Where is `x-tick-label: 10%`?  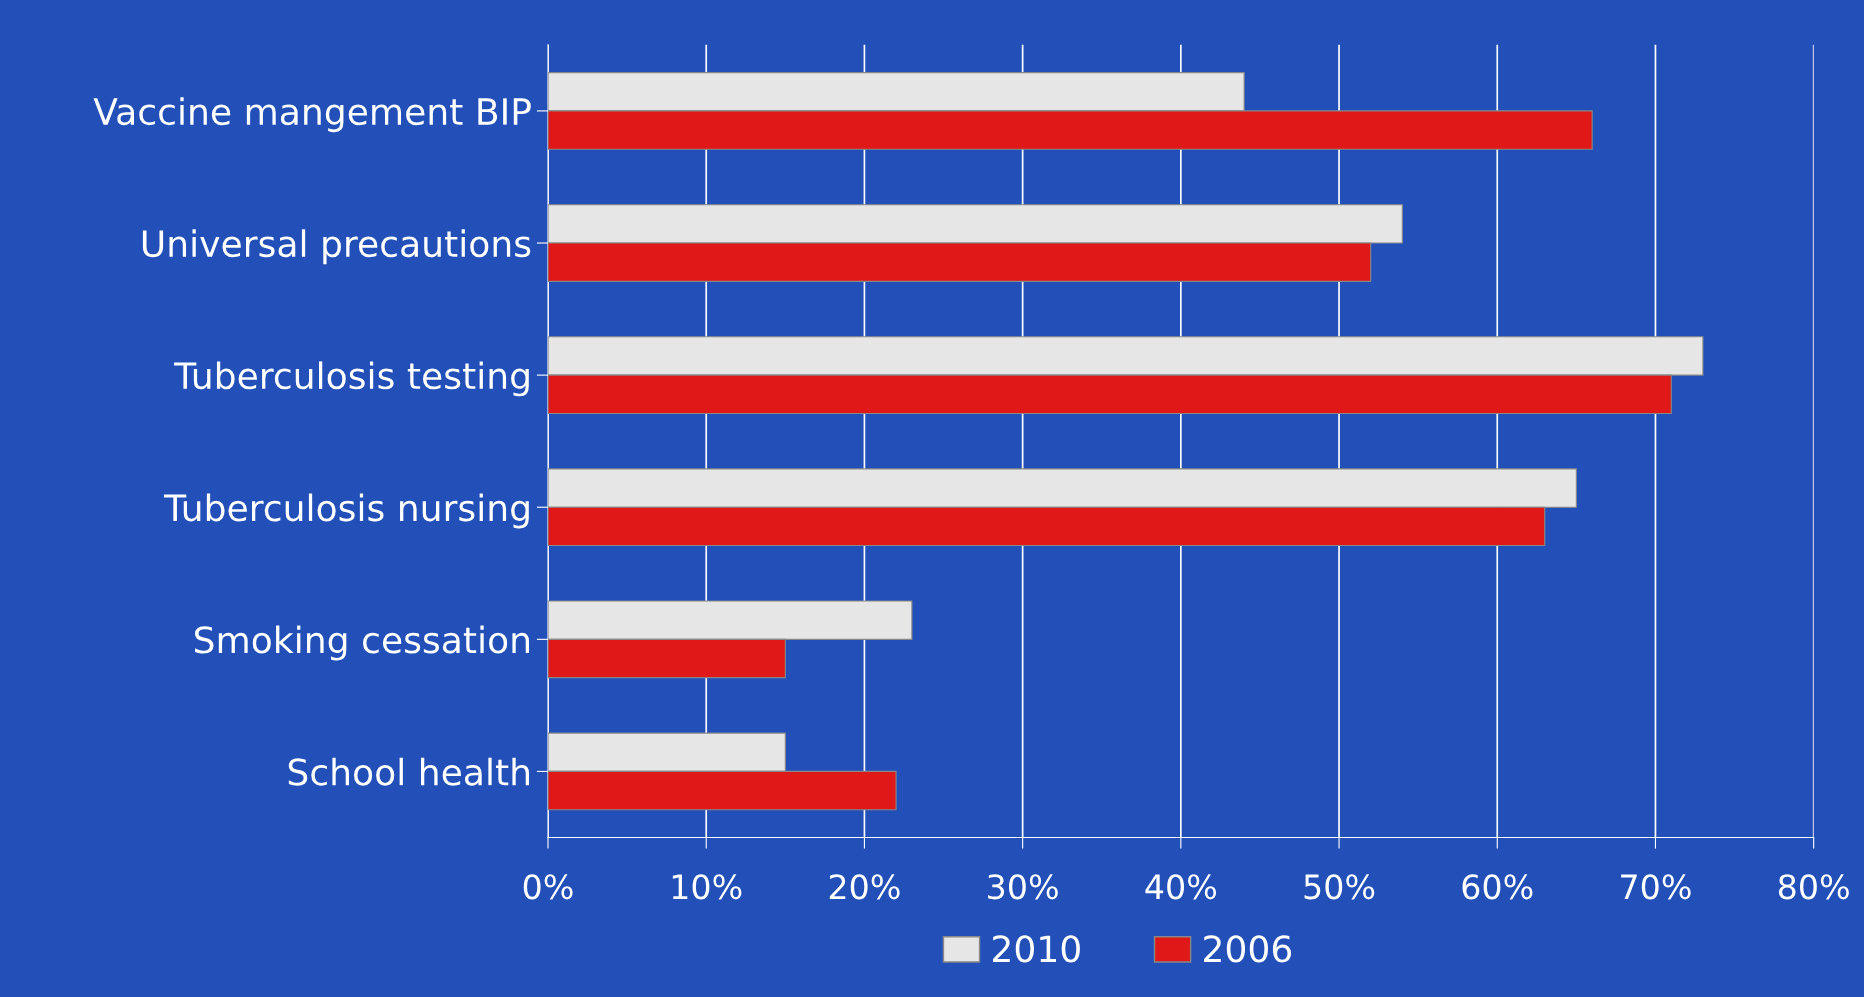 x-tick-label: 10% is located at coordinates (707, 887).